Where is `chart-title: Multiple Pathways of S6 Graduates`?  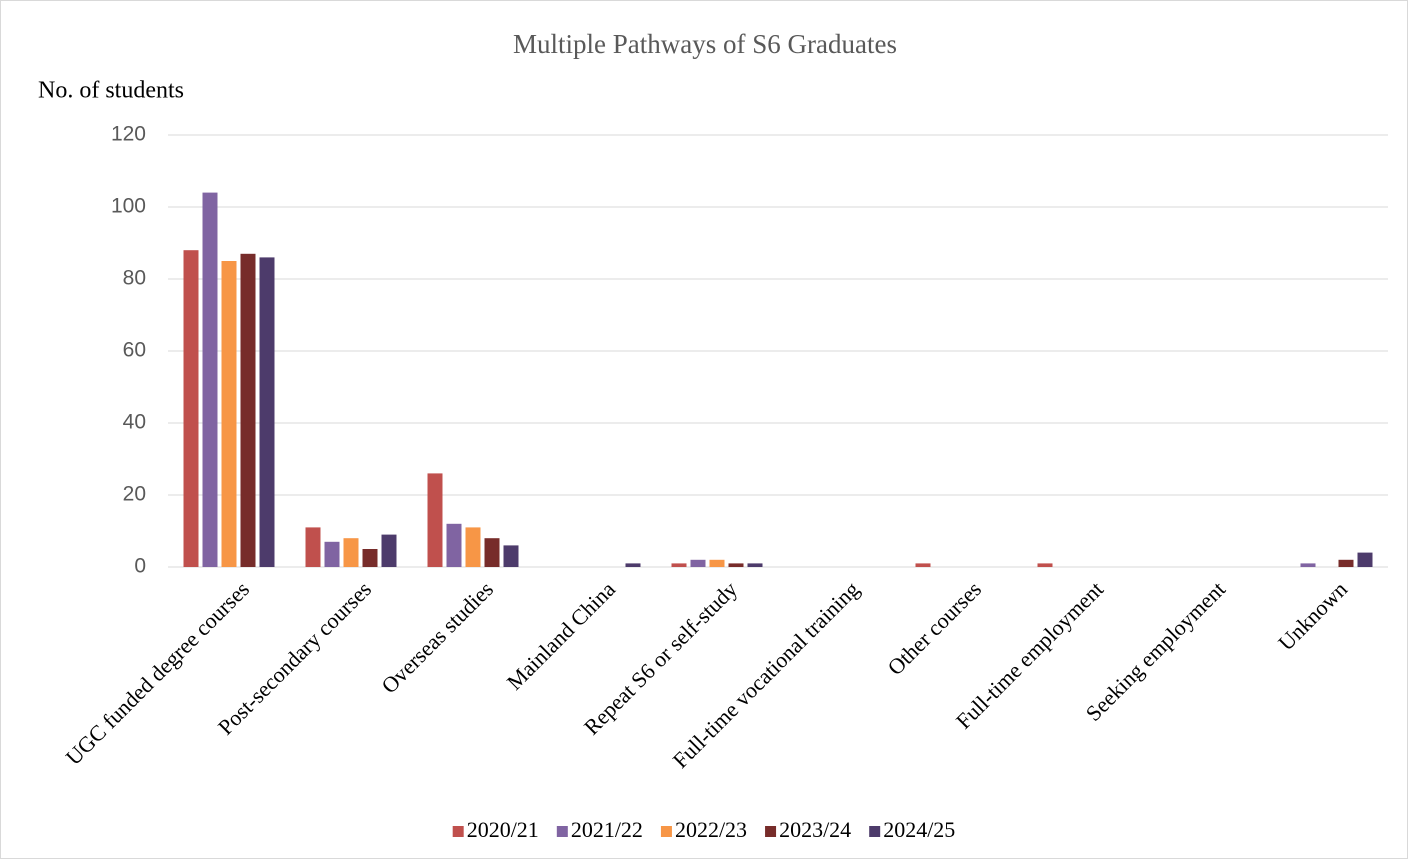
chart-title: Multiple Pathways of S6 Graduates is located at coordinates (705, 44).